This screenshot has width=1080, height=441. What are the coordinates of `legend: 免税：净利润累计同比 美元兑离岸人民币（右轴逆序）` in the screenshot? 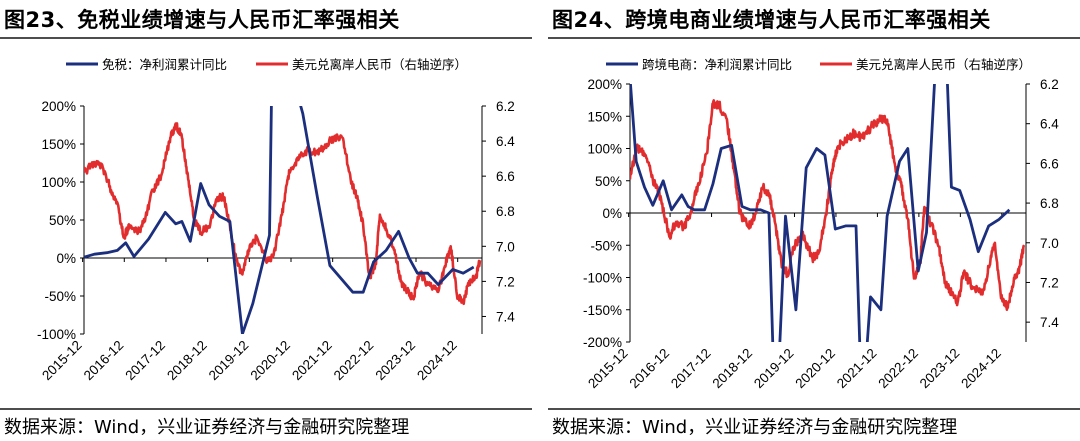 It's located at (266, 64).